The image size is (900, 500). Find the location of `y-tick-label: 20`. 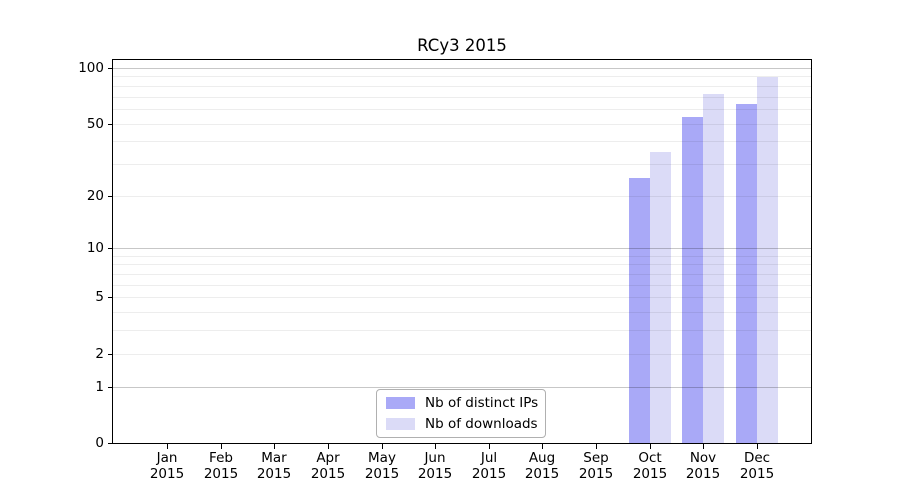

y-tick-label: 20 is located at coordinates (95, 196).